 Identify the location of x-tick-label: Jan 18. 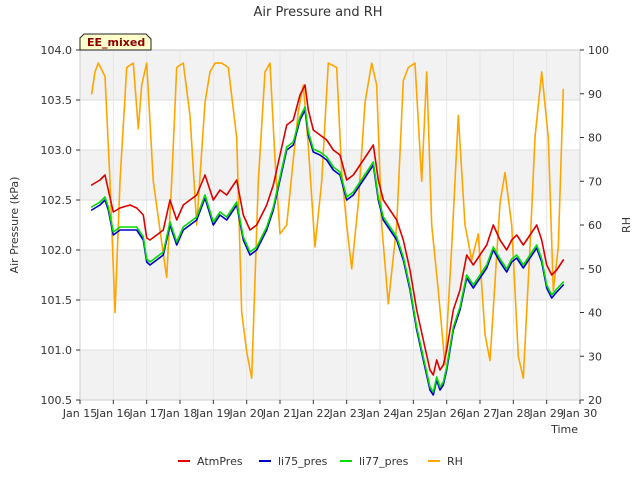
(179, 413).